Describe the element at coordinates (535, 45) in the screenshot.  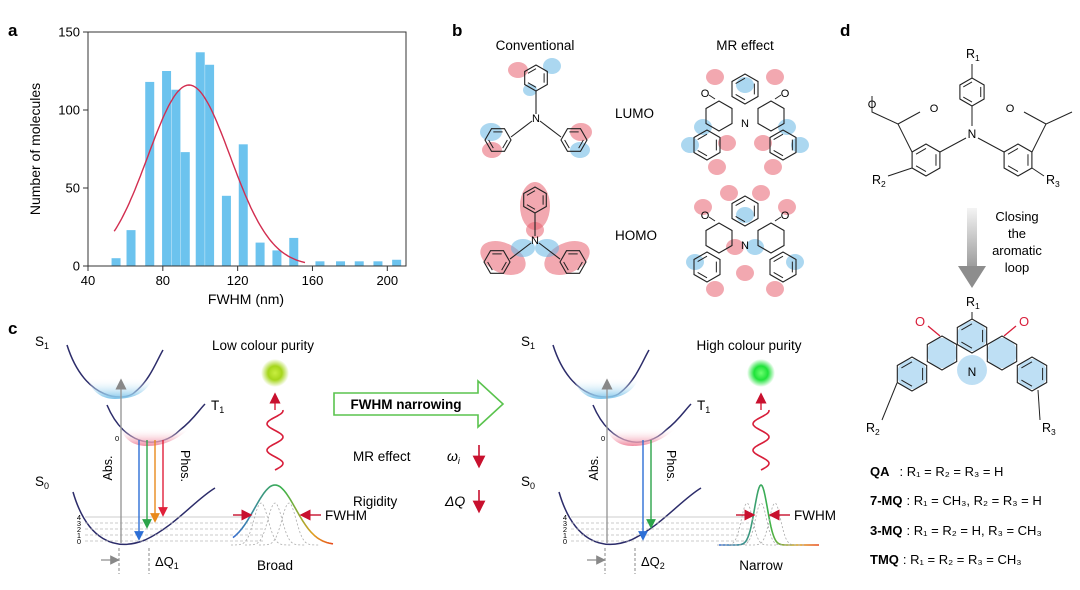
I see `col-header-conventional: Conventional` at that location.